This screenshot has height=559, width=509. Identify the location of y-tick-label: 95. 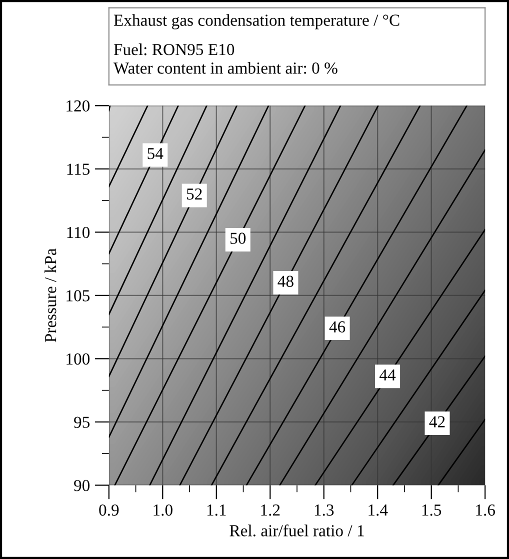
(82, 422).